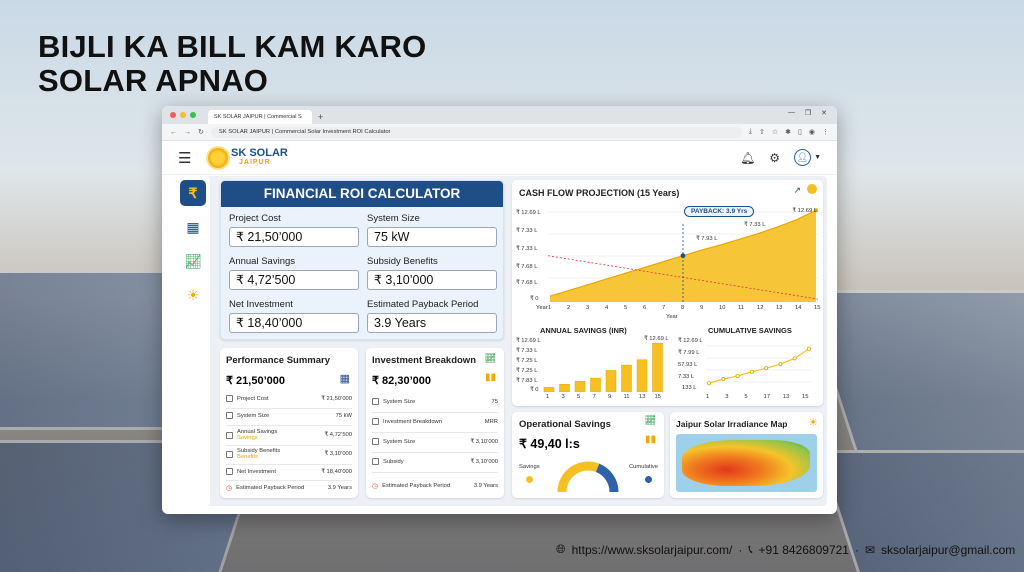 This screenshot has width=1024, height=572. I want to click on list-item: Project Cost ₹ 21,50’000, so click(289, 398).